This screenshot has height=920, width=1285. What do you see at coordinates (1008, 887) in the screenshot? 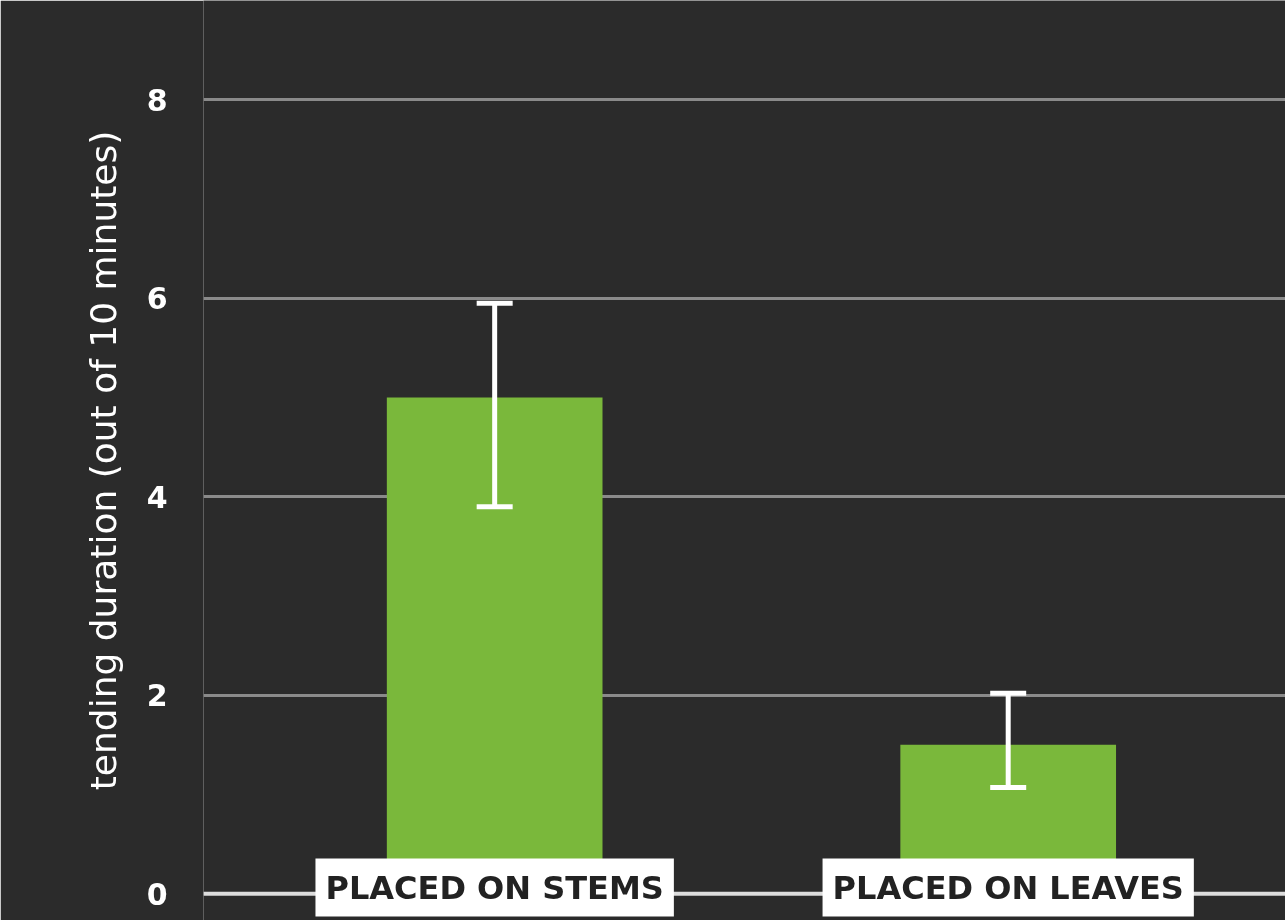
I see `x-tick-label: PLACED ON LEAVES` at bounding box center [1008, 887].